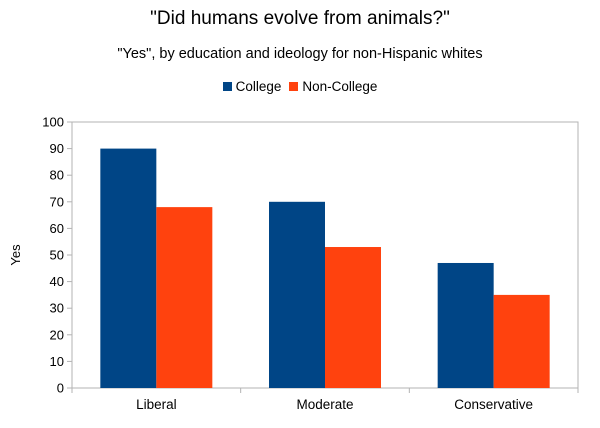 Image resolution: width=600 pixels, height=428 pixels. Describe the element at coordinates (57, 201) in the screenshot. I see `y-tick-label: 70` at that location.